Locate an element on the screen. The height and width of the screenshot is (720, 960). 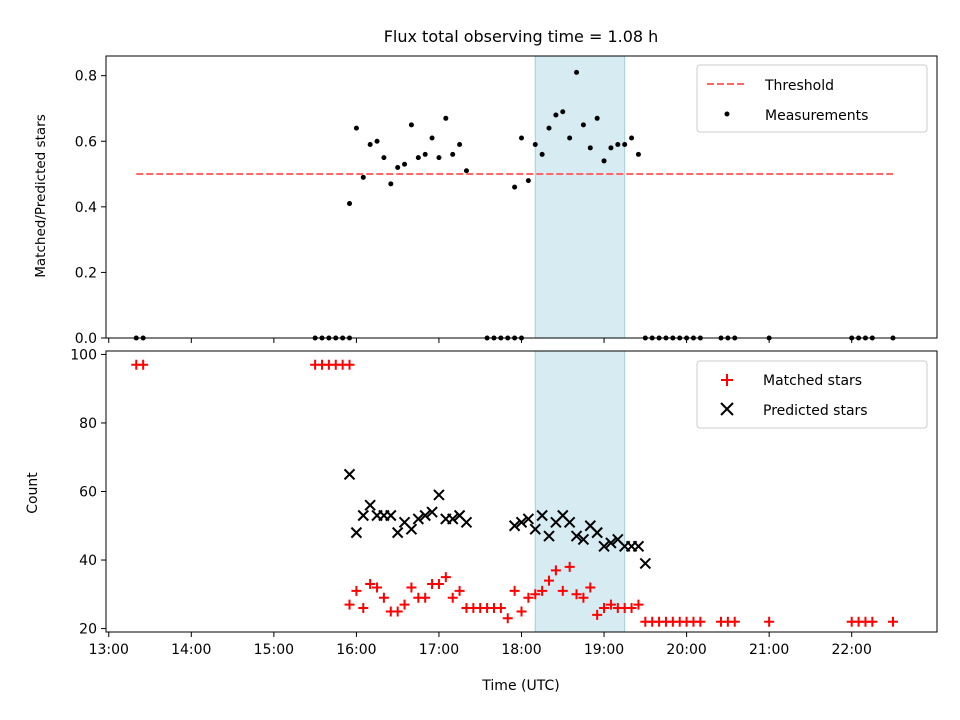
legend-threshold-label: Threshold is located at coordinates (799, 86).